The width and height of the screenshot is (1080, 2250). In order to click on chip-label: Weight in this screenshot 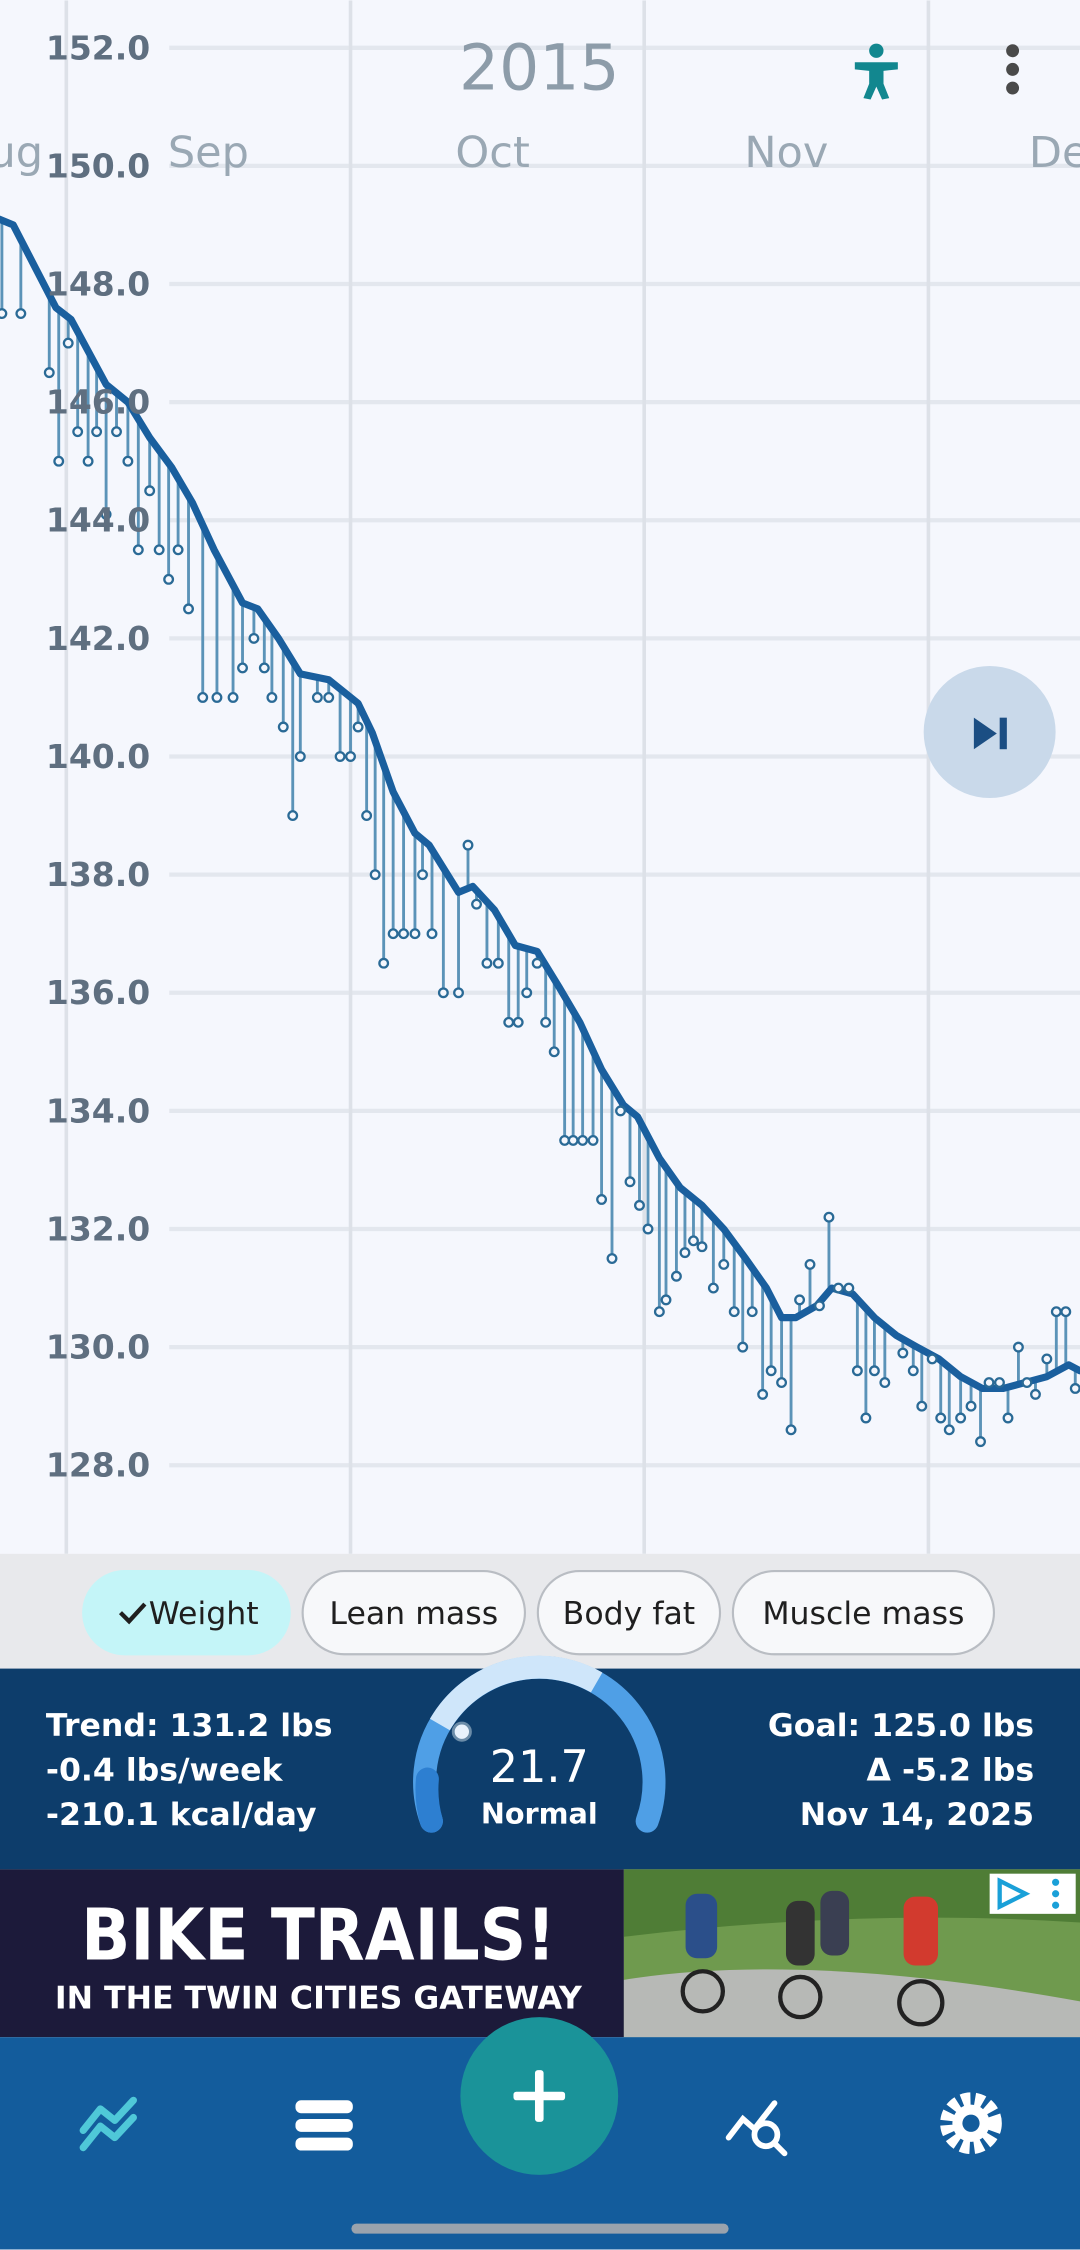, I will do `click(204, 1614)`.